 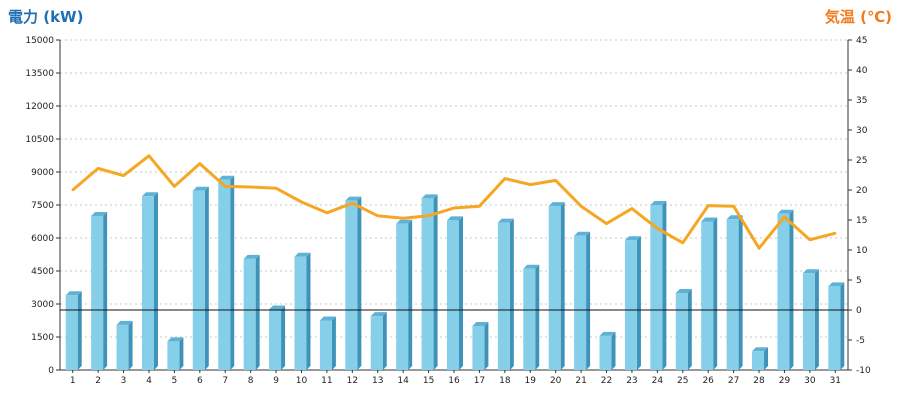 I want to click on left-tick-label: 12000, so click(x=39, y=107).